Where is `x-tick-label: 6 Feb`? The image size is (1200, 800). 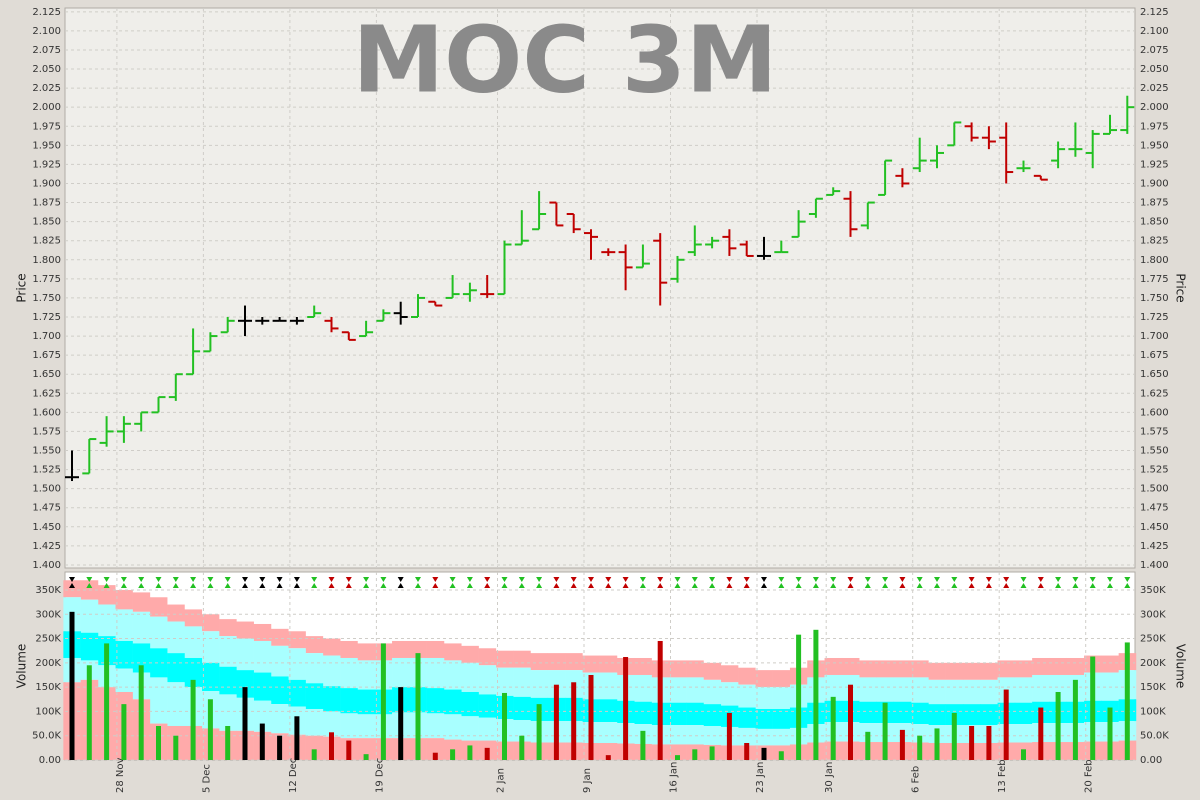 x-tick-label: 6 Feb is located at coordinates (916, 779).